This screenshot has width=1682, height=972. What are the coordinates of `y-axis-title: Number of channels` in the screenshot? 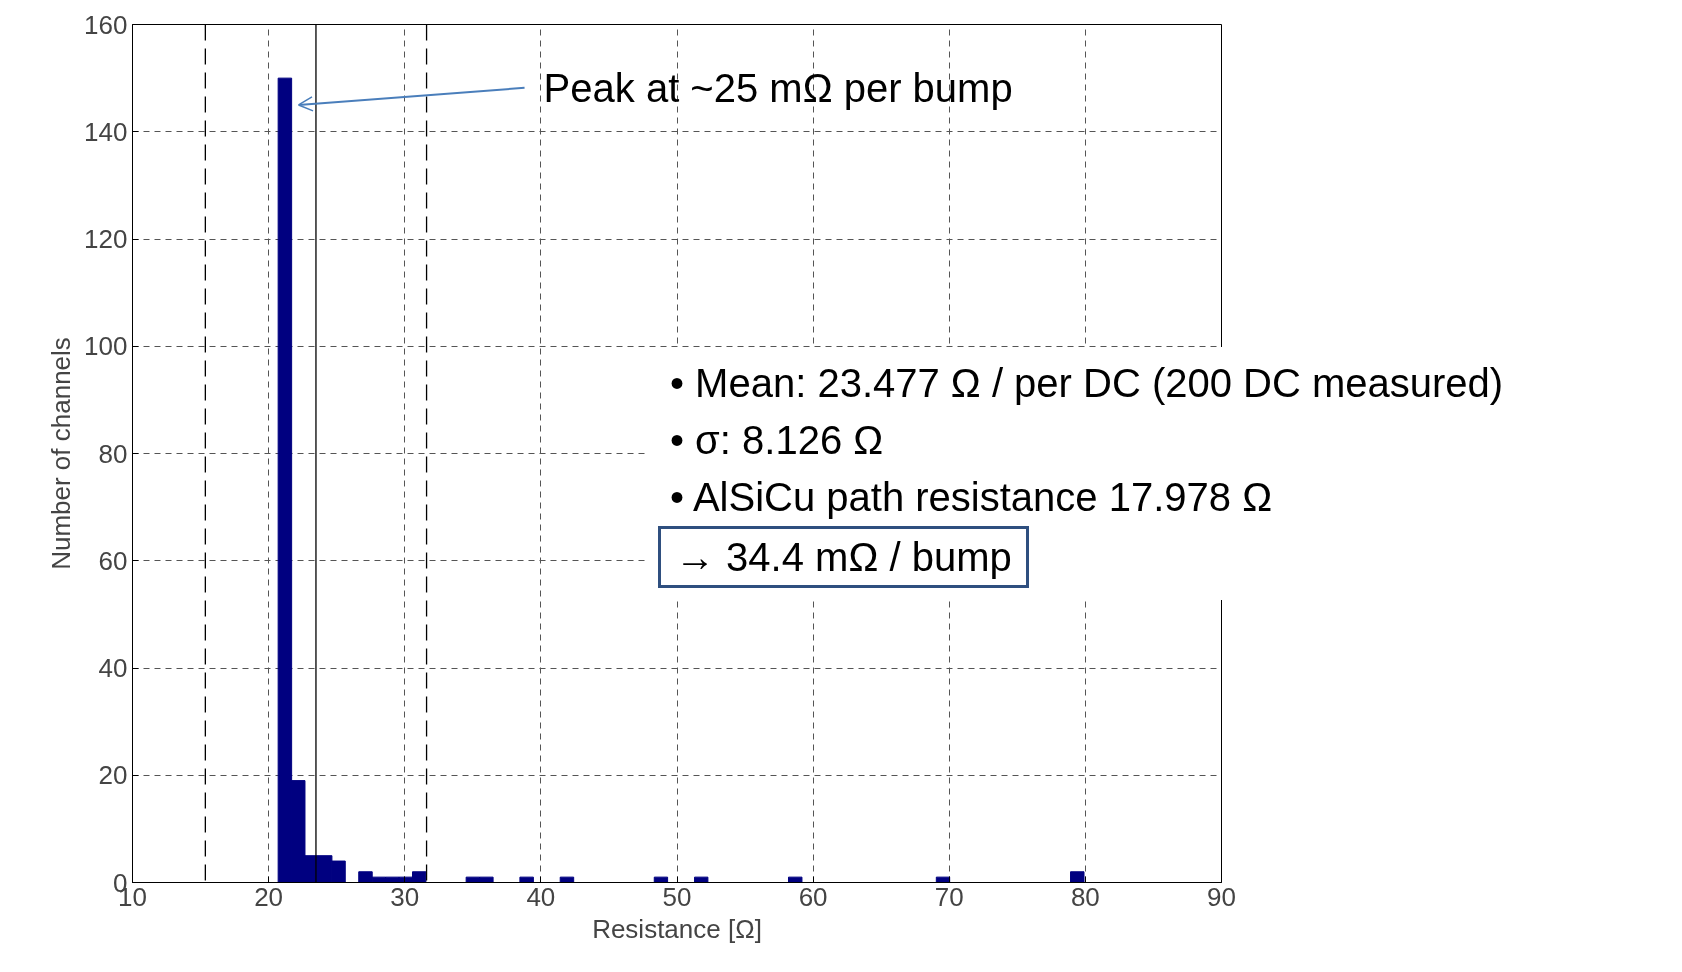 It's located at (61, 453).